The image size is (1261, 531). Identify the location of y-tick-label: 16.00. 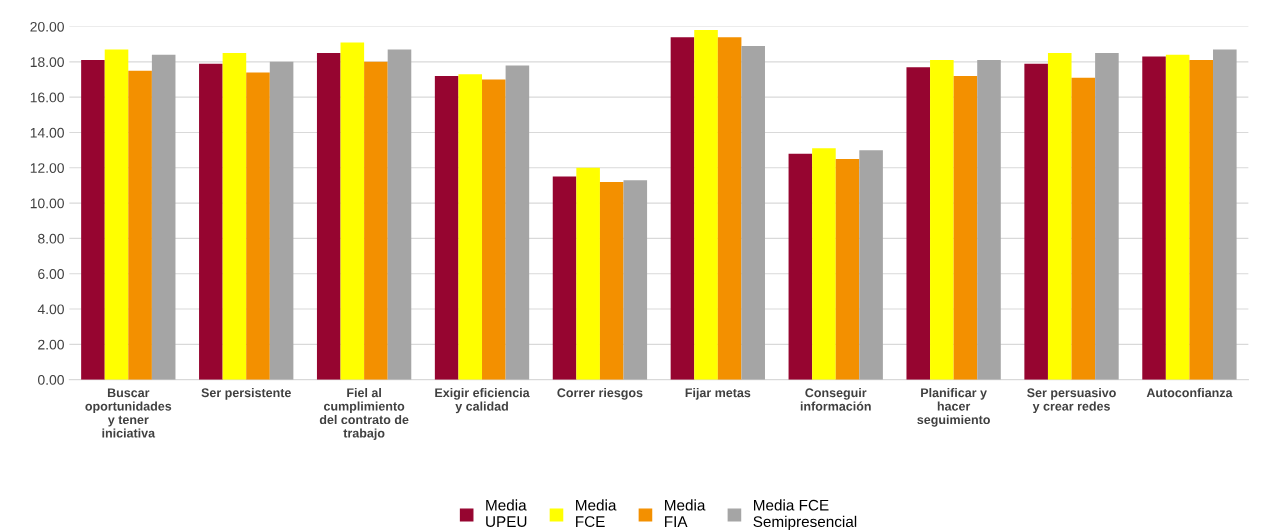
(47, 97).